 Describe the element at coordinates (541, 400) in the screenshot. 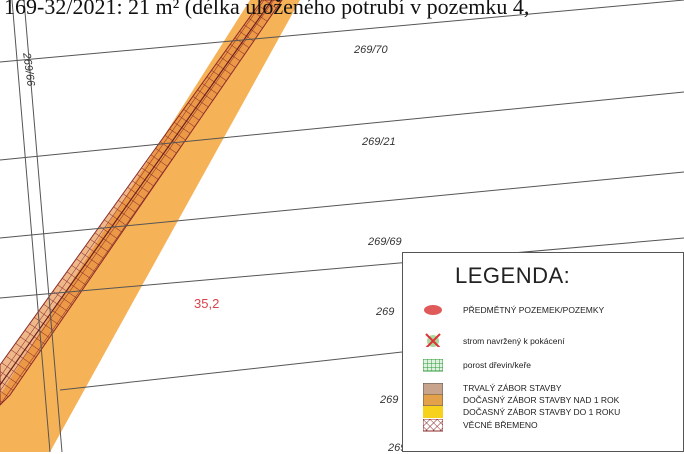

I see `legend-label: DOČASNÝ ZÁBOR STAVBY NAD 1 ROK` at that location.